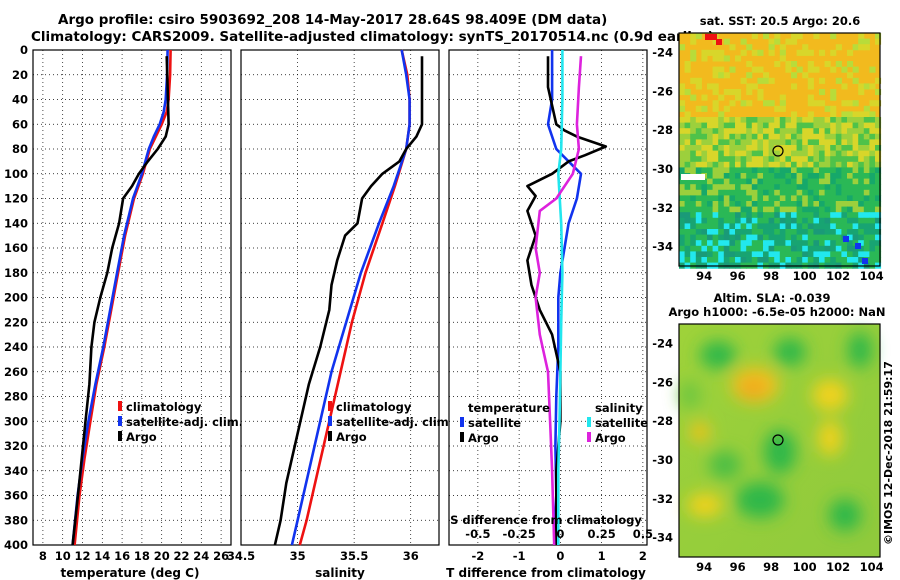  What do you see at coordinates (181, 556) in the screenshot?
I see `x-tick-label: 22` at bounding box center [181, 556].